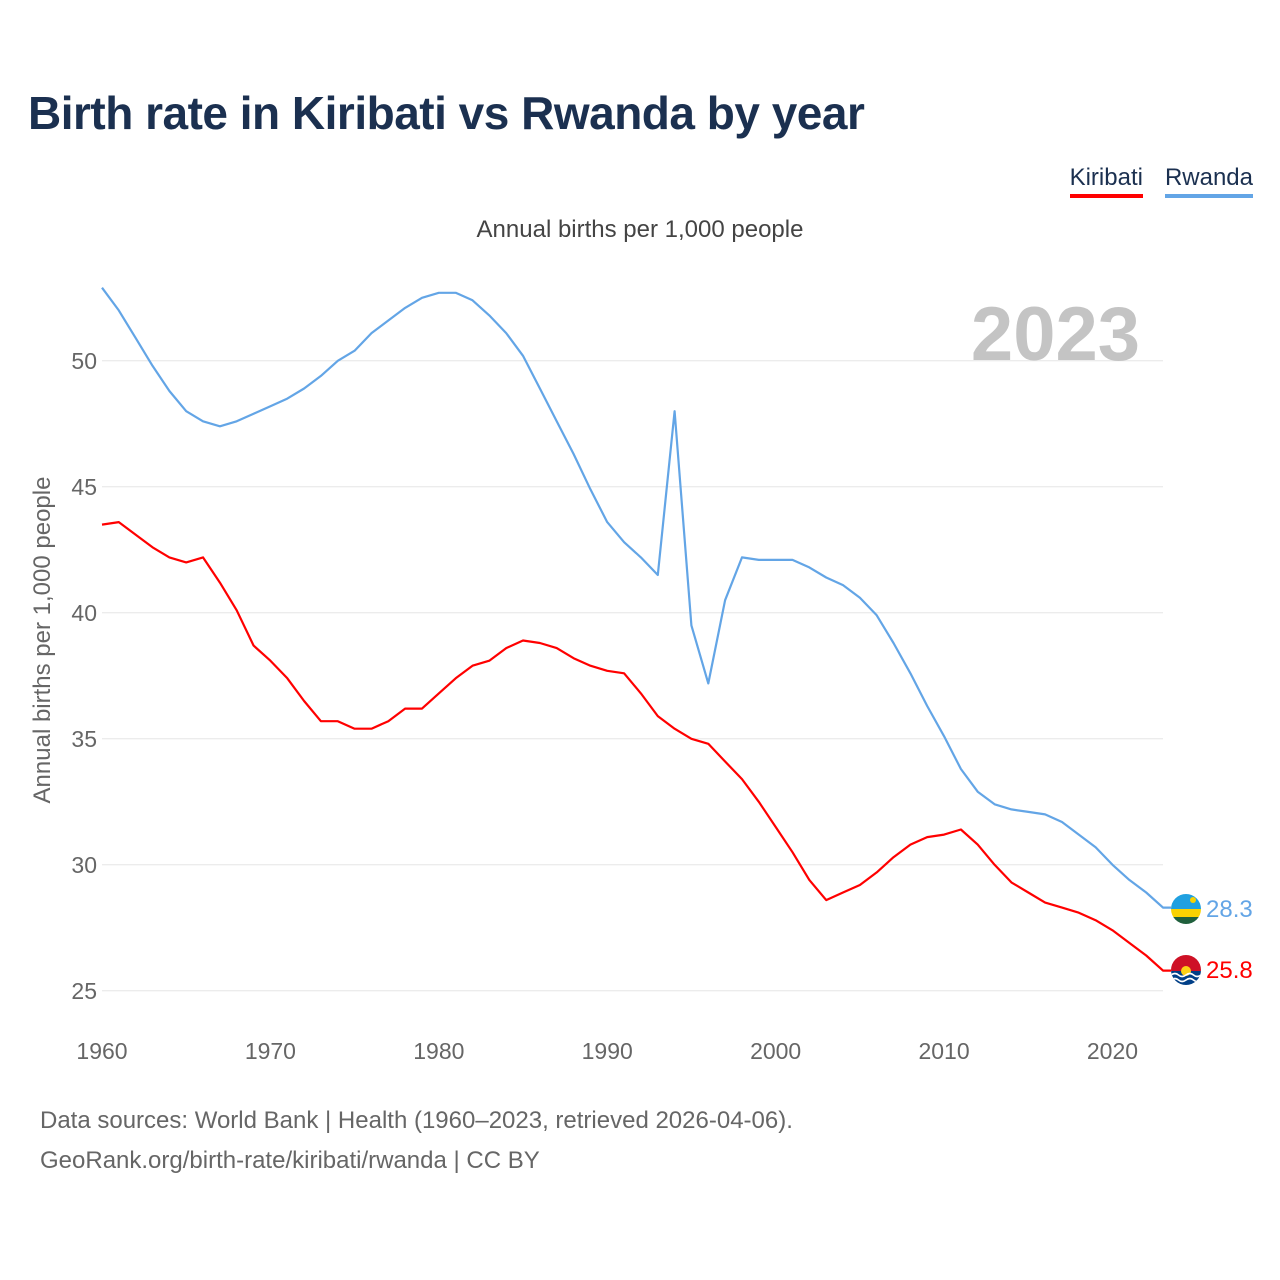  I want to click on y-tick-label: 50, so click(84, 361).